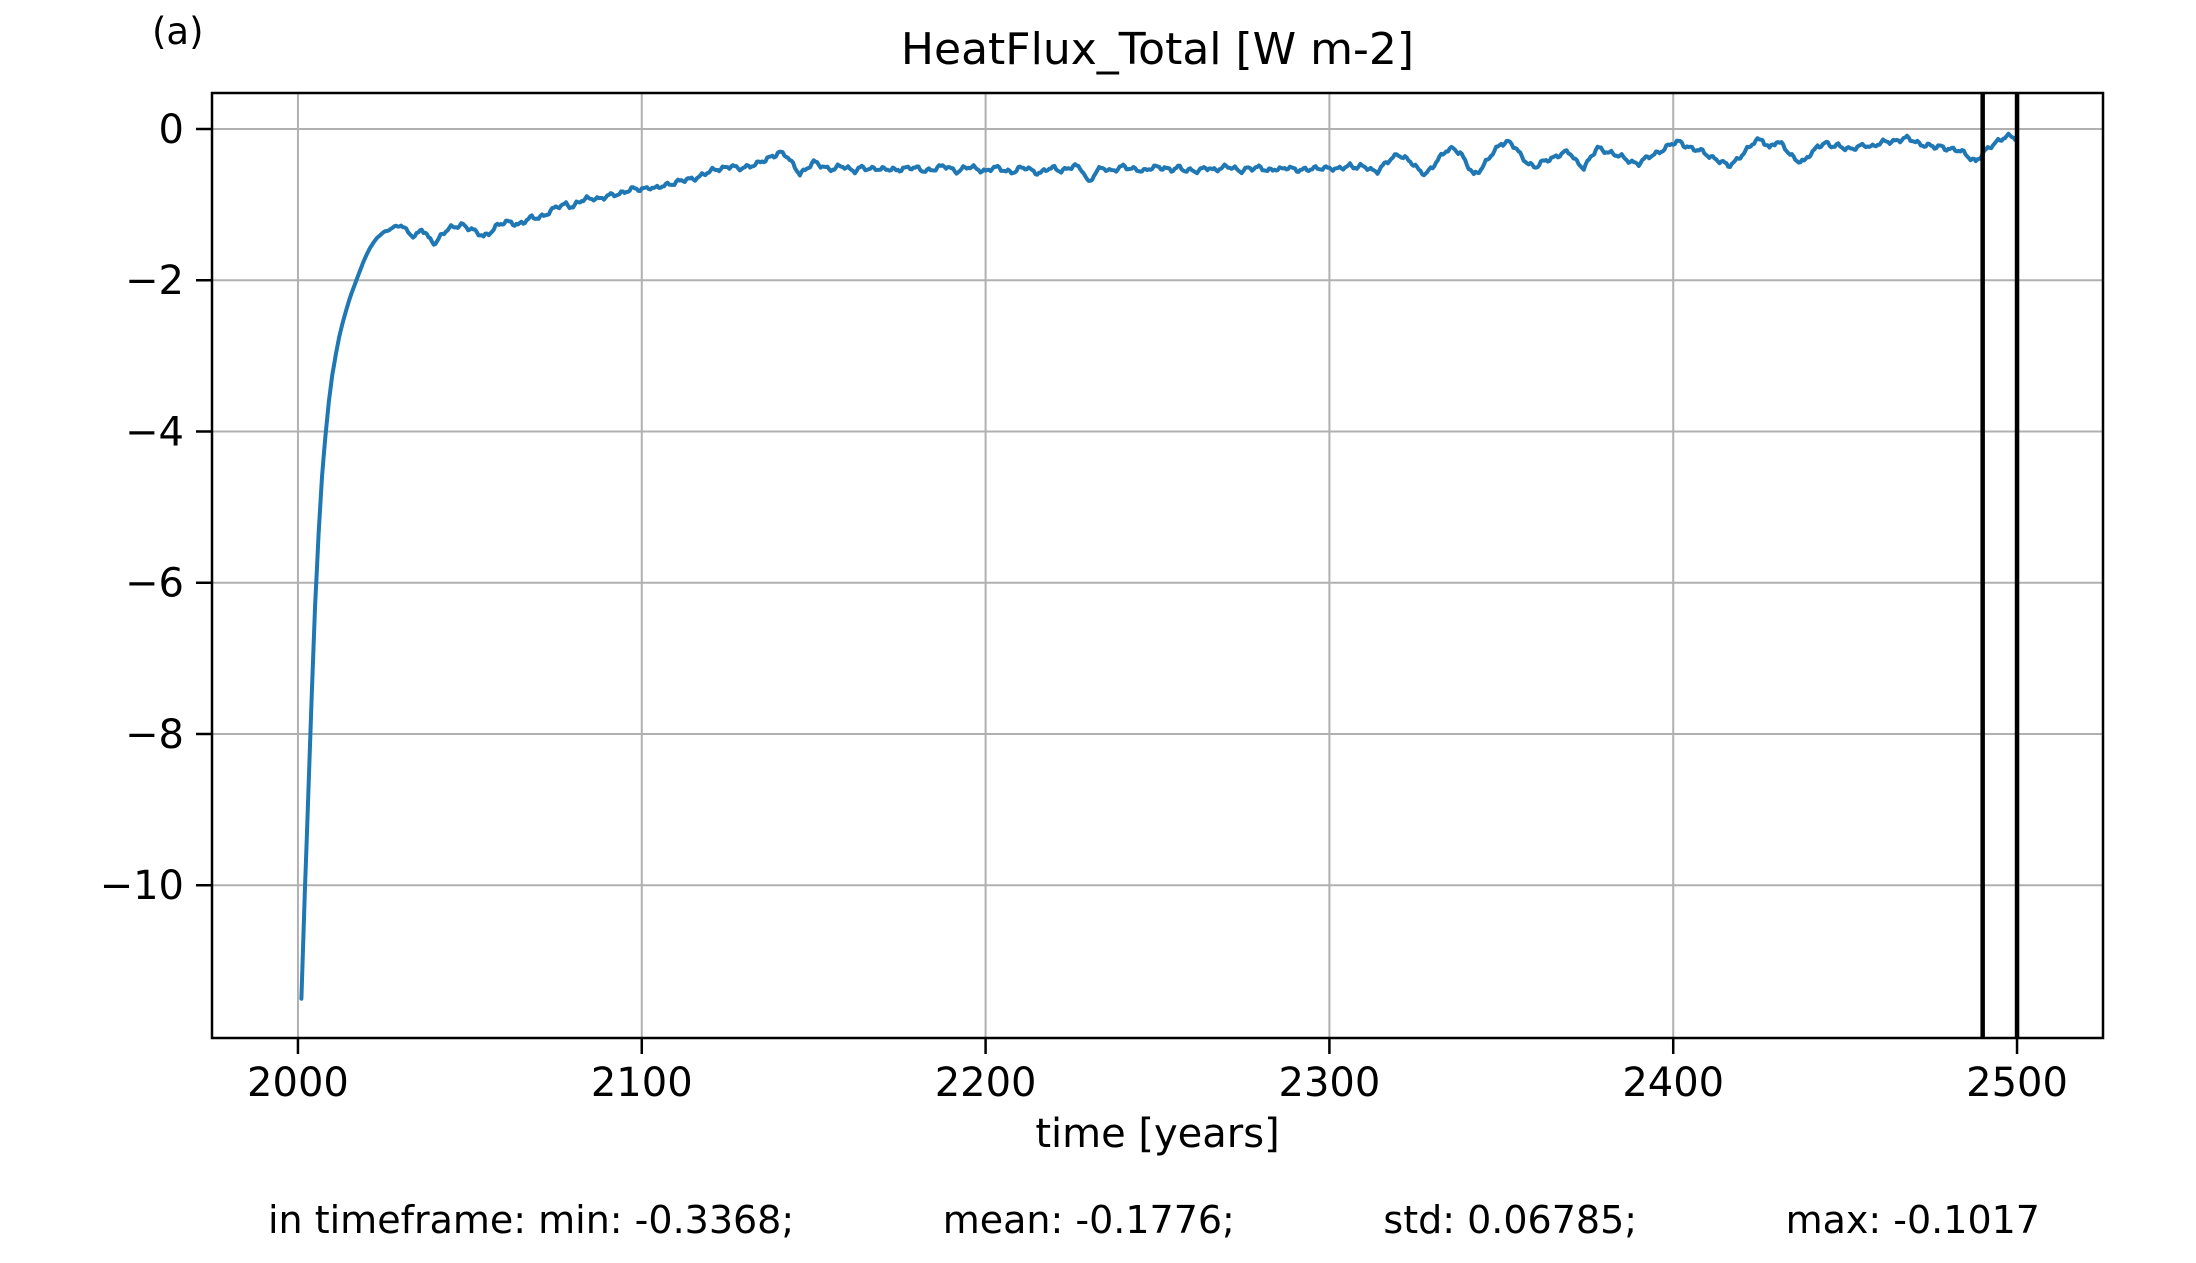 The height and width of the screenshot is (1263, 2196). I want to click on y-tick-label: 0, so click(171, 130).